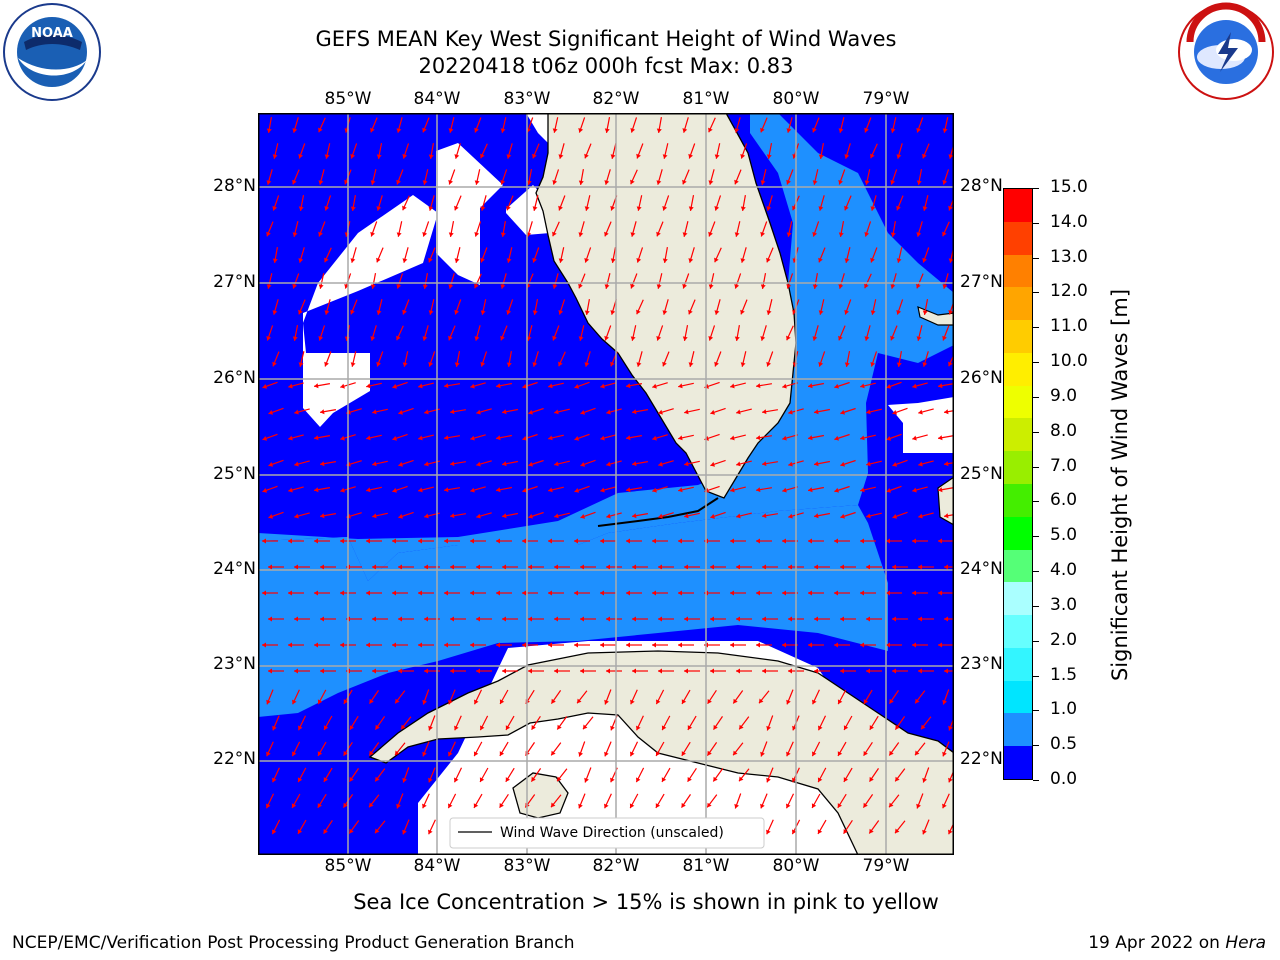  What do you see at coordinates (1069, 256) in the screenshot?
I see `colorbar-tick-label: 13.0` at bounding box center [1069, 256].